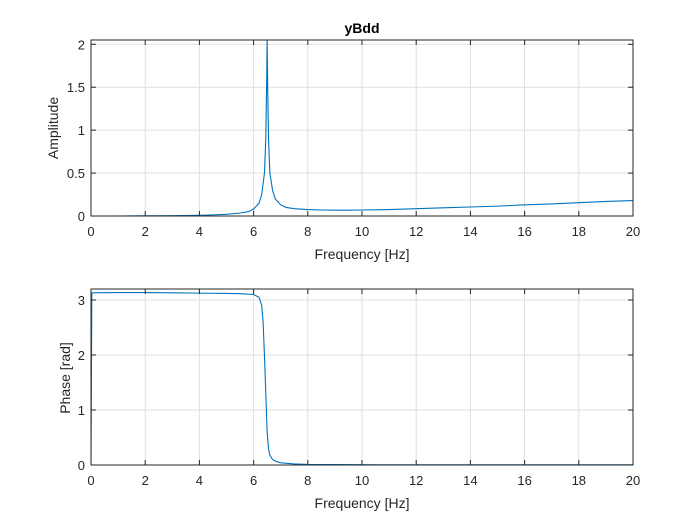 This screenshot has width=700, height=525. I want to click on amplitude-y-tick-label: 2, so click(81, 44).